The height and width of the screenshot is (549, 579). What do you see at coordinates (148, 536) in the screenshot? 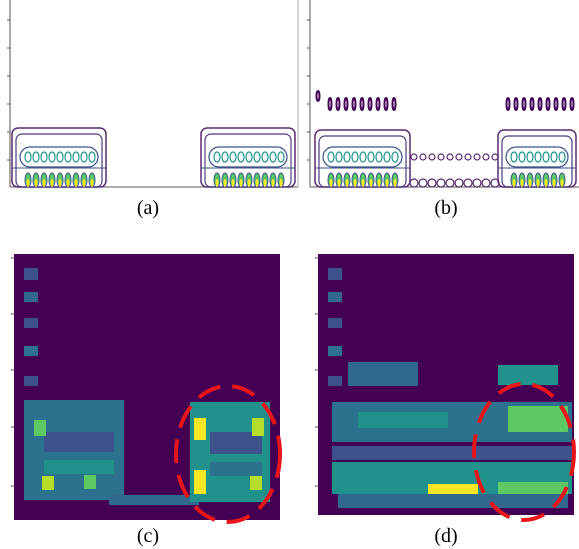
I see `panel-label: (c)` at bounding box center [148, 536].